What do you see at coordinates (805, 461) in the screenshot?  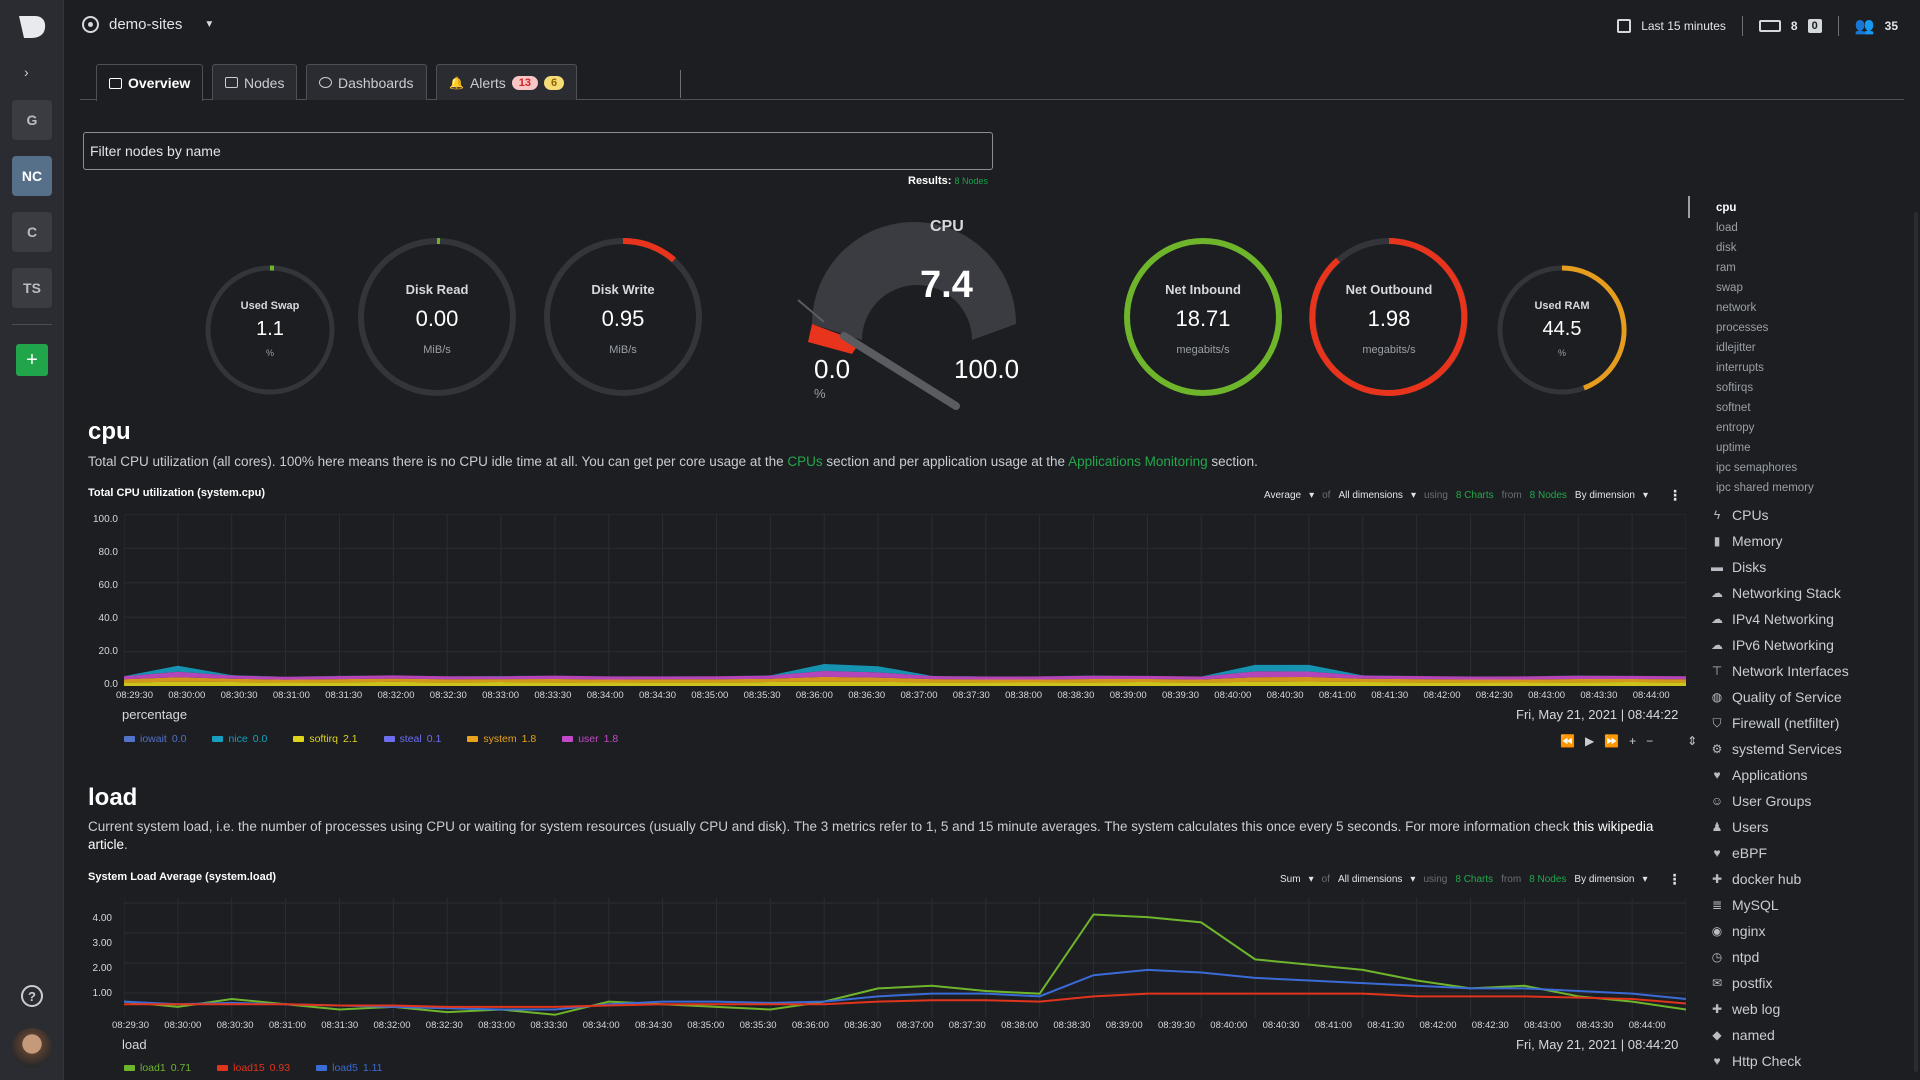 I see `cpus-link: CPUs` at bounding box center [805, 461].